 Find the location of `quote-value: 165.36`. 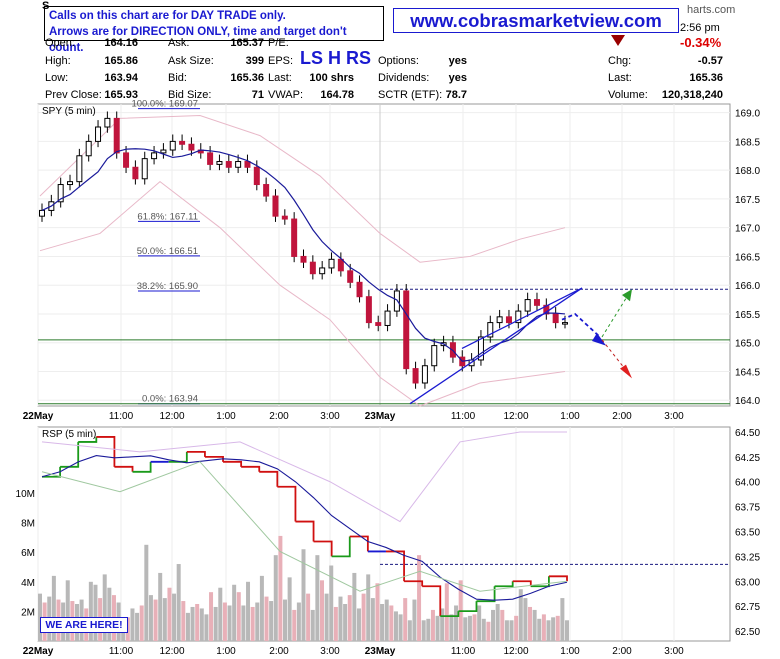

quote-value: 165.36 is located at coordinates (247, 78).